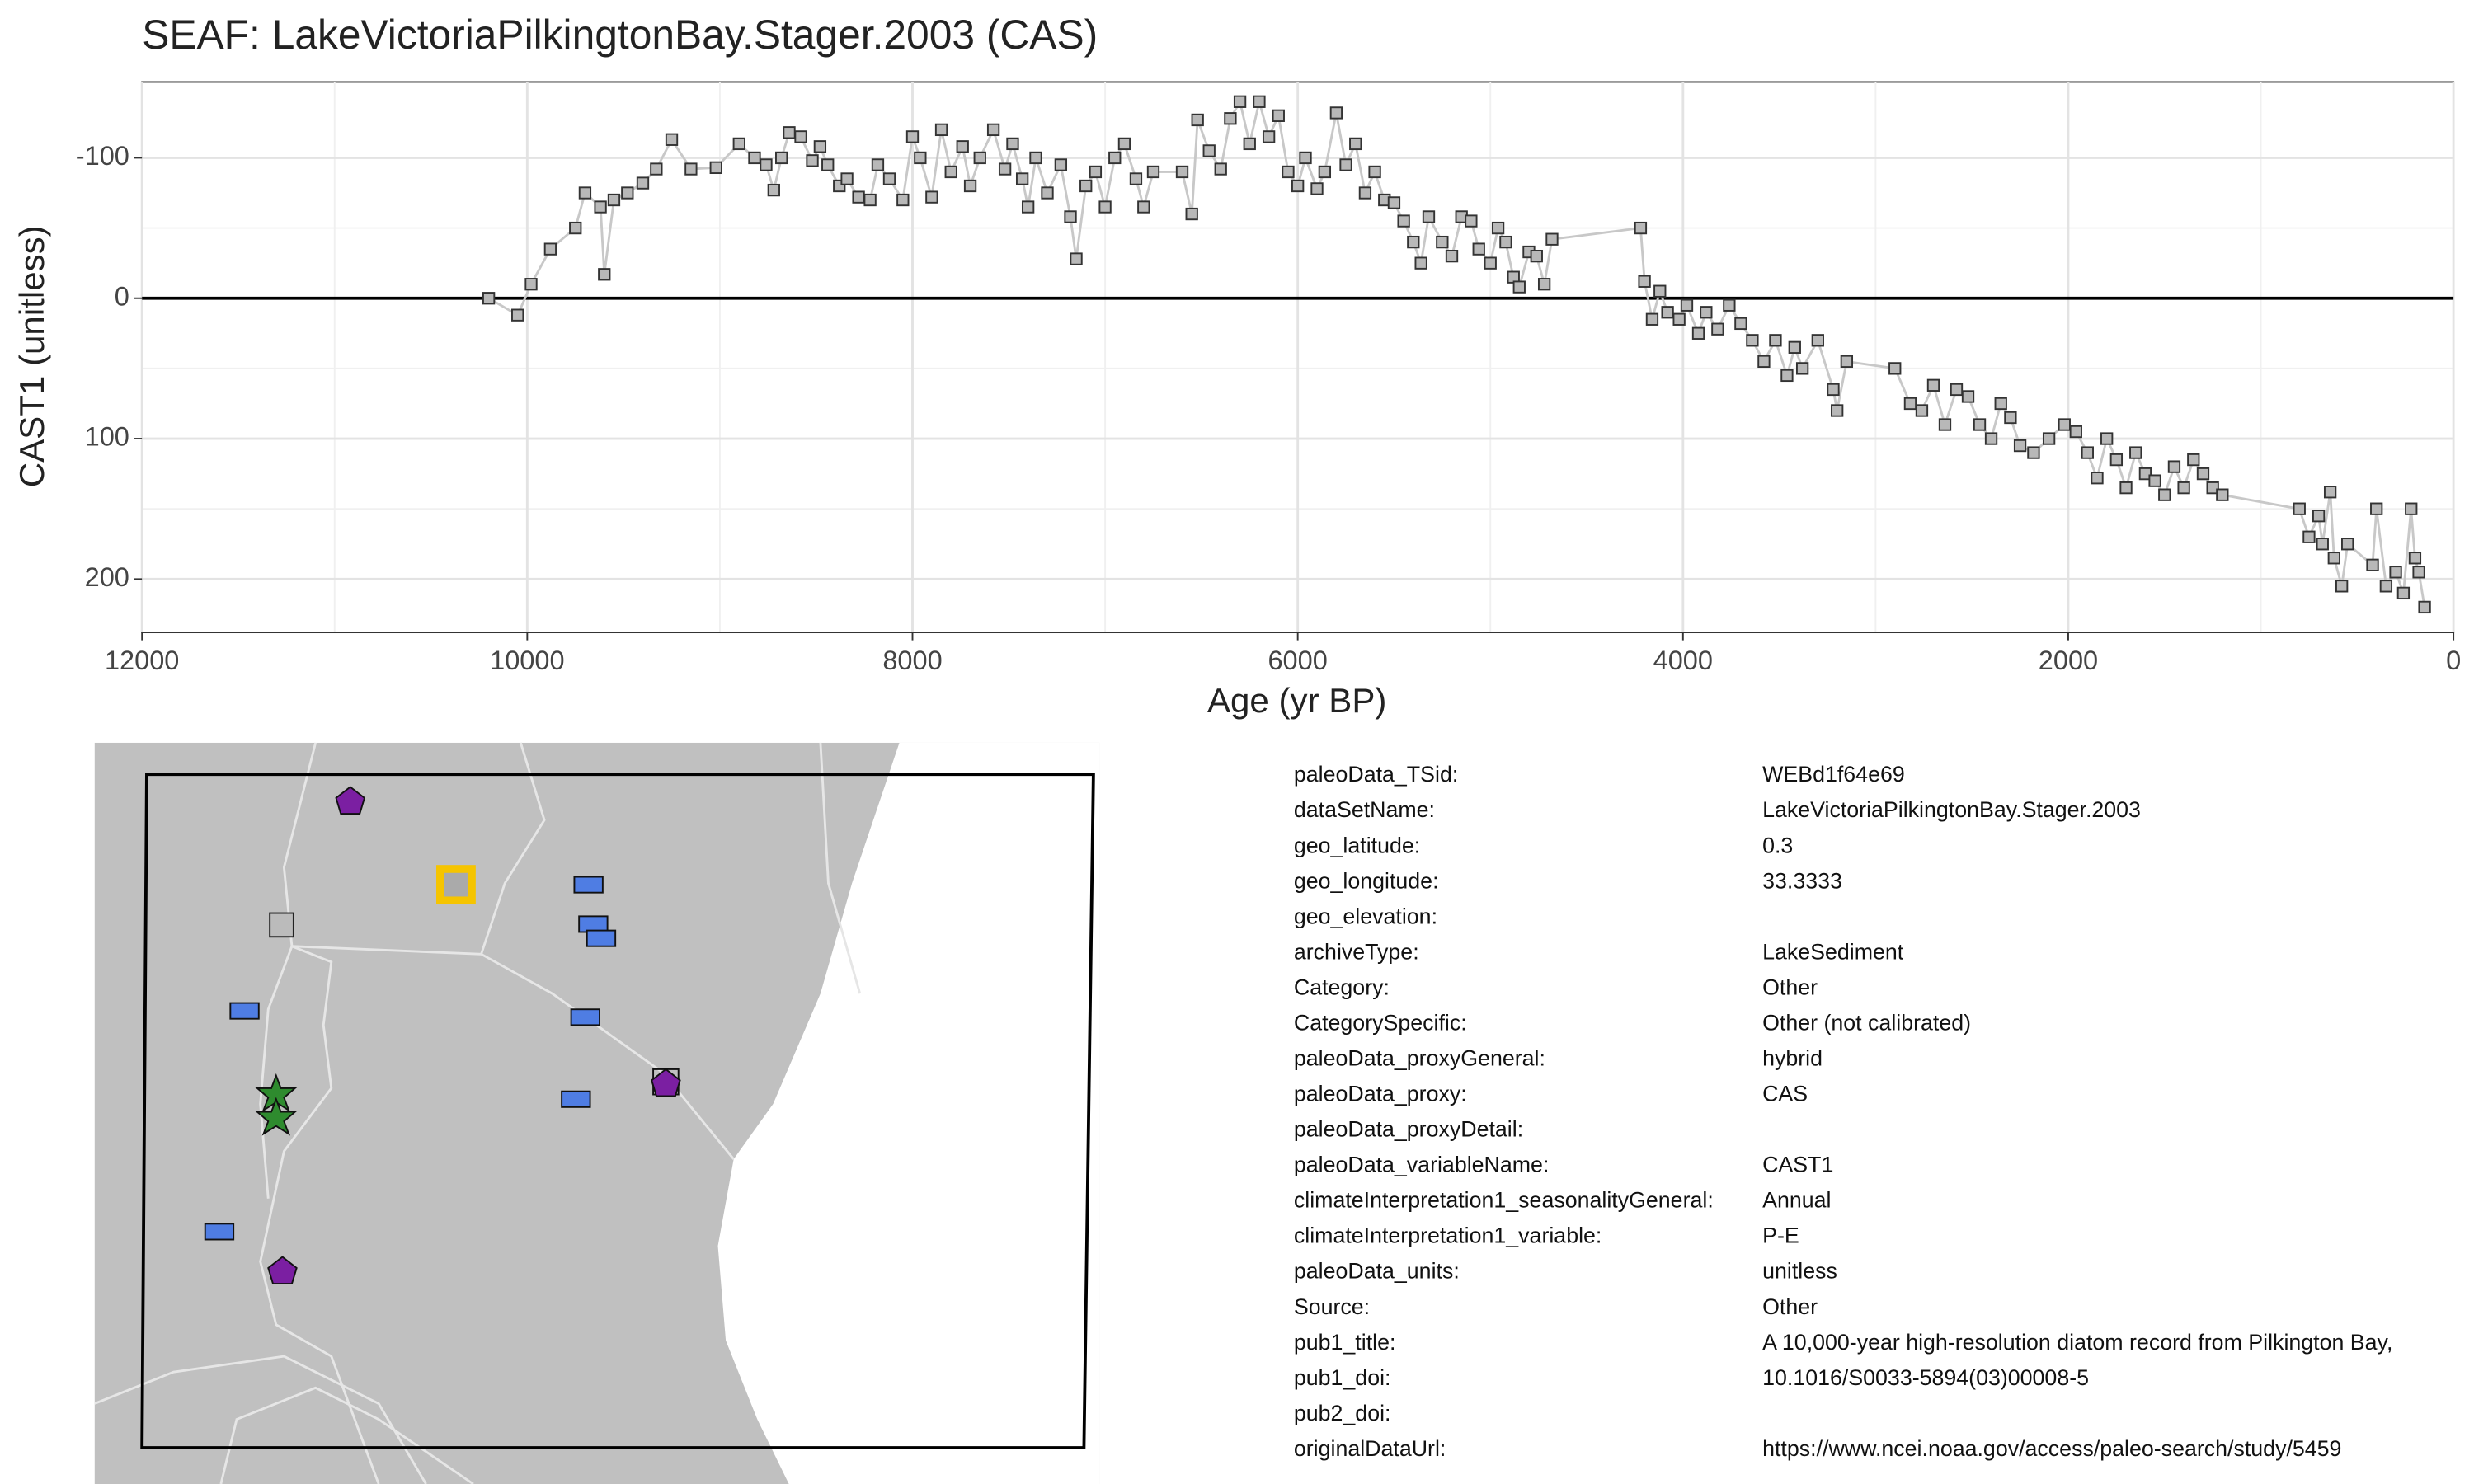 This screenshot has height=1484, width=2474. I want to click on x-tick-label: 12000, so click(142, 660).